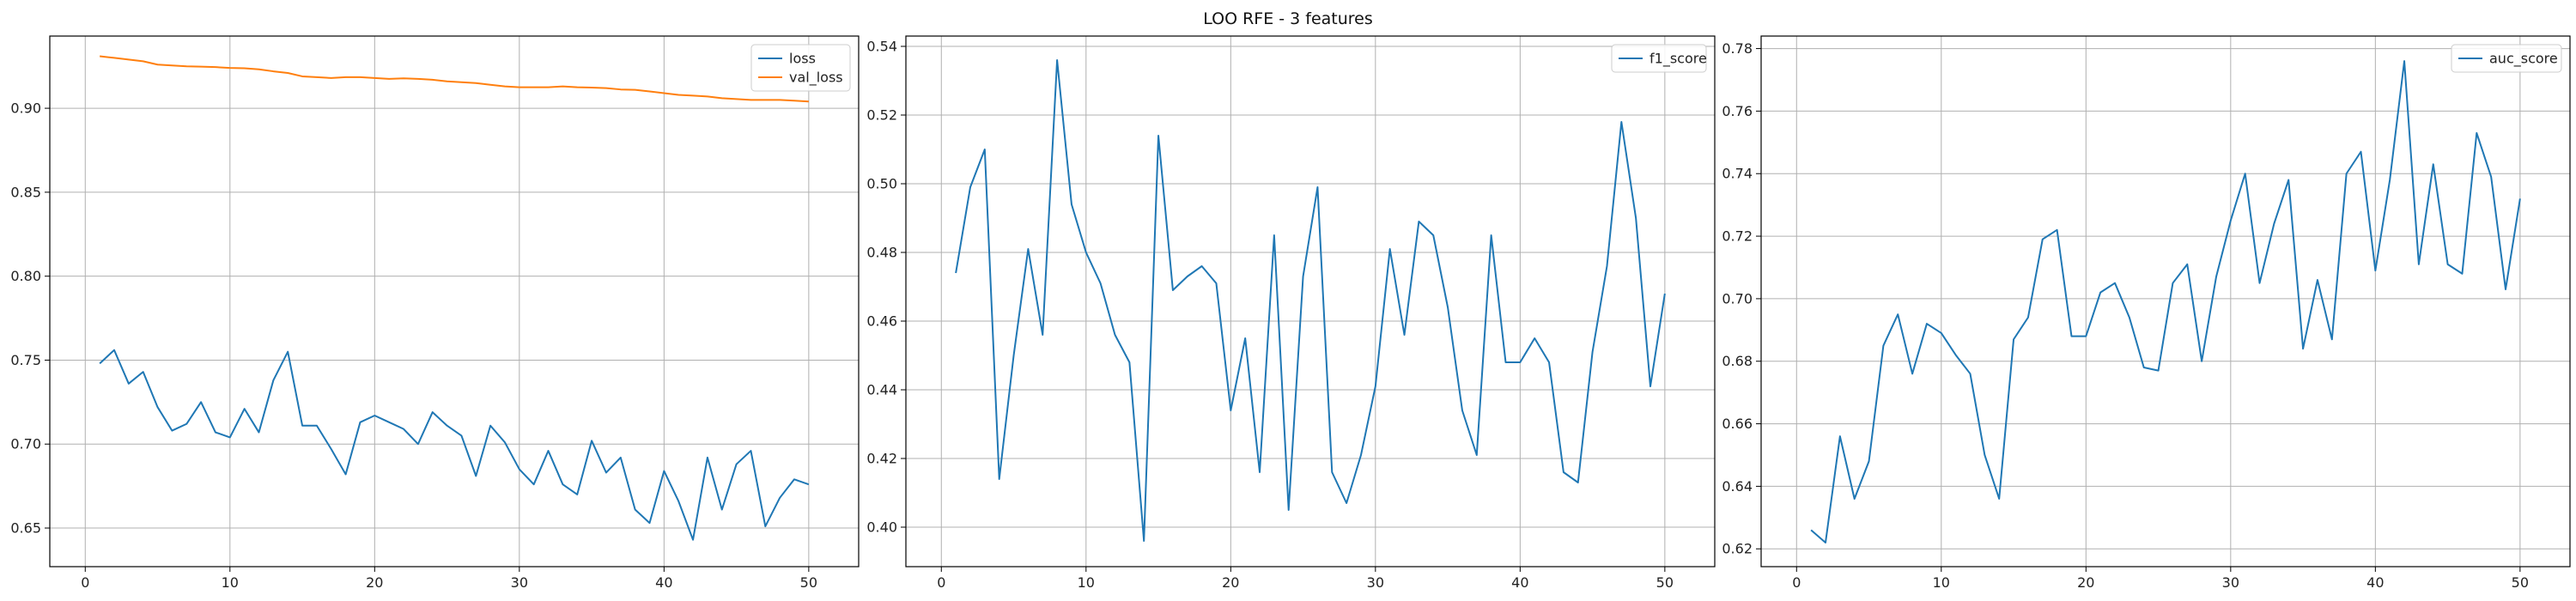 Image resolution: width=2576 pixels, height=601 pixels. What do you see at coordinates (455, 445) in the screenshot?
I see `series-line-loss` at bounding box center [455, 445].